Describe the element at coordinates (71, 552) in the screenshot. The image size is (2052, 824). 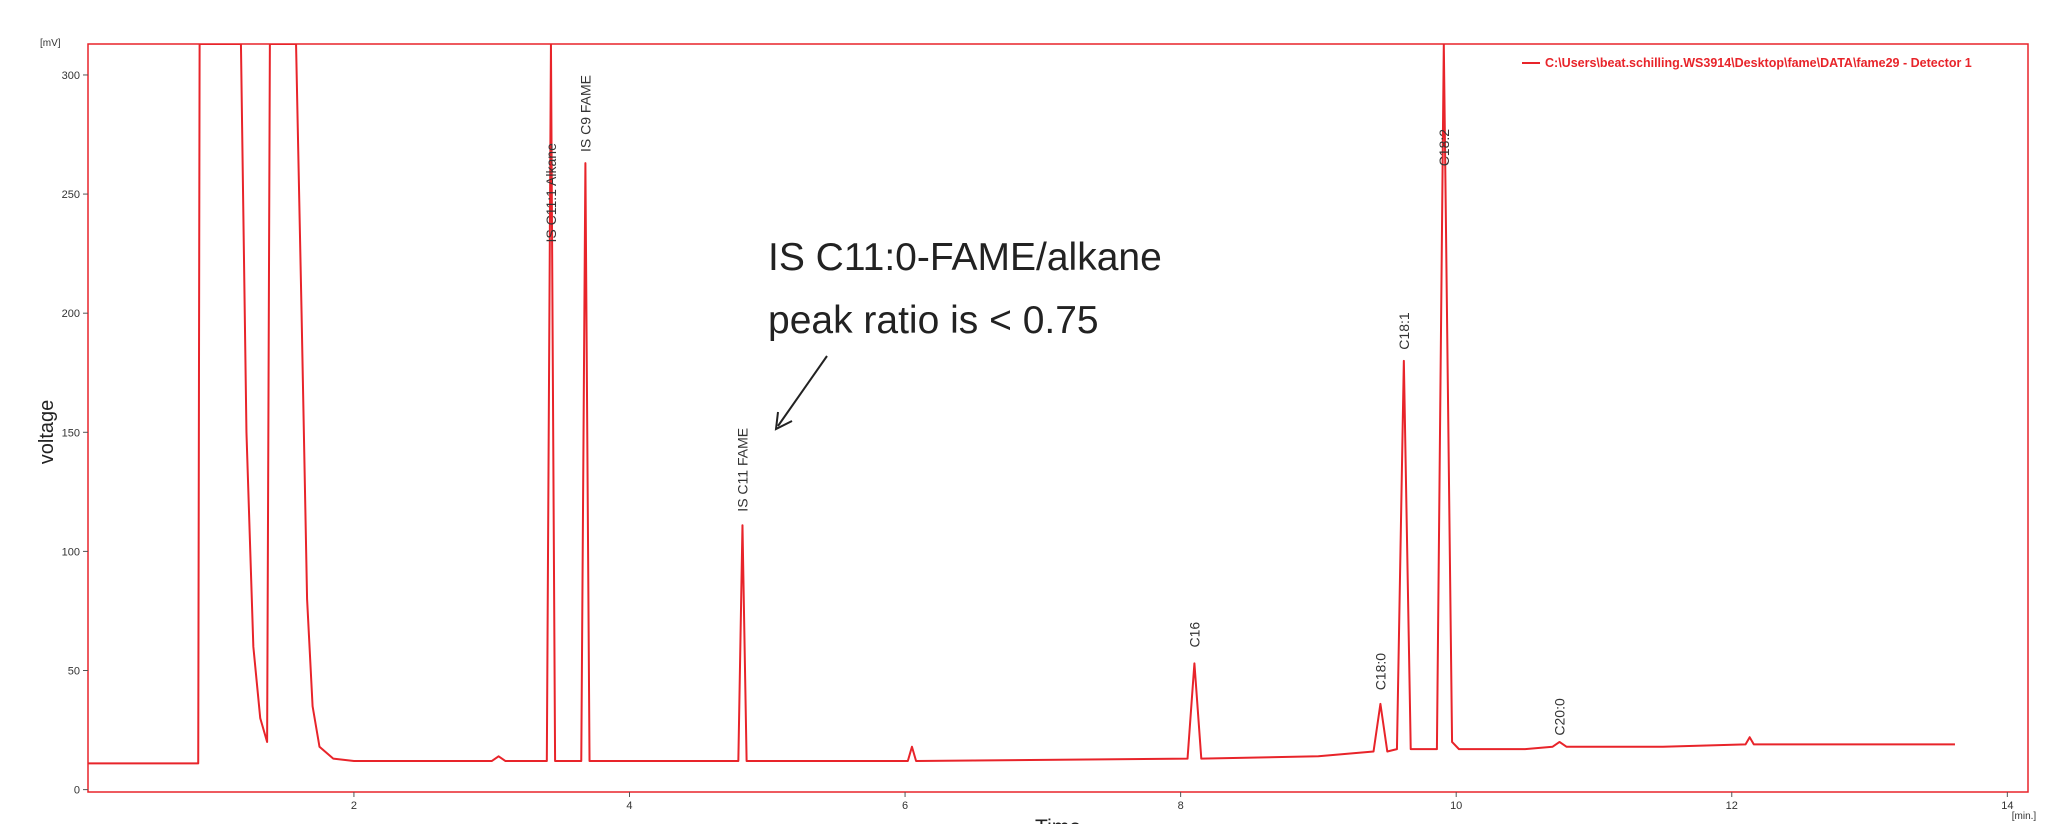
I see `y-tick-label: 100` at that location.